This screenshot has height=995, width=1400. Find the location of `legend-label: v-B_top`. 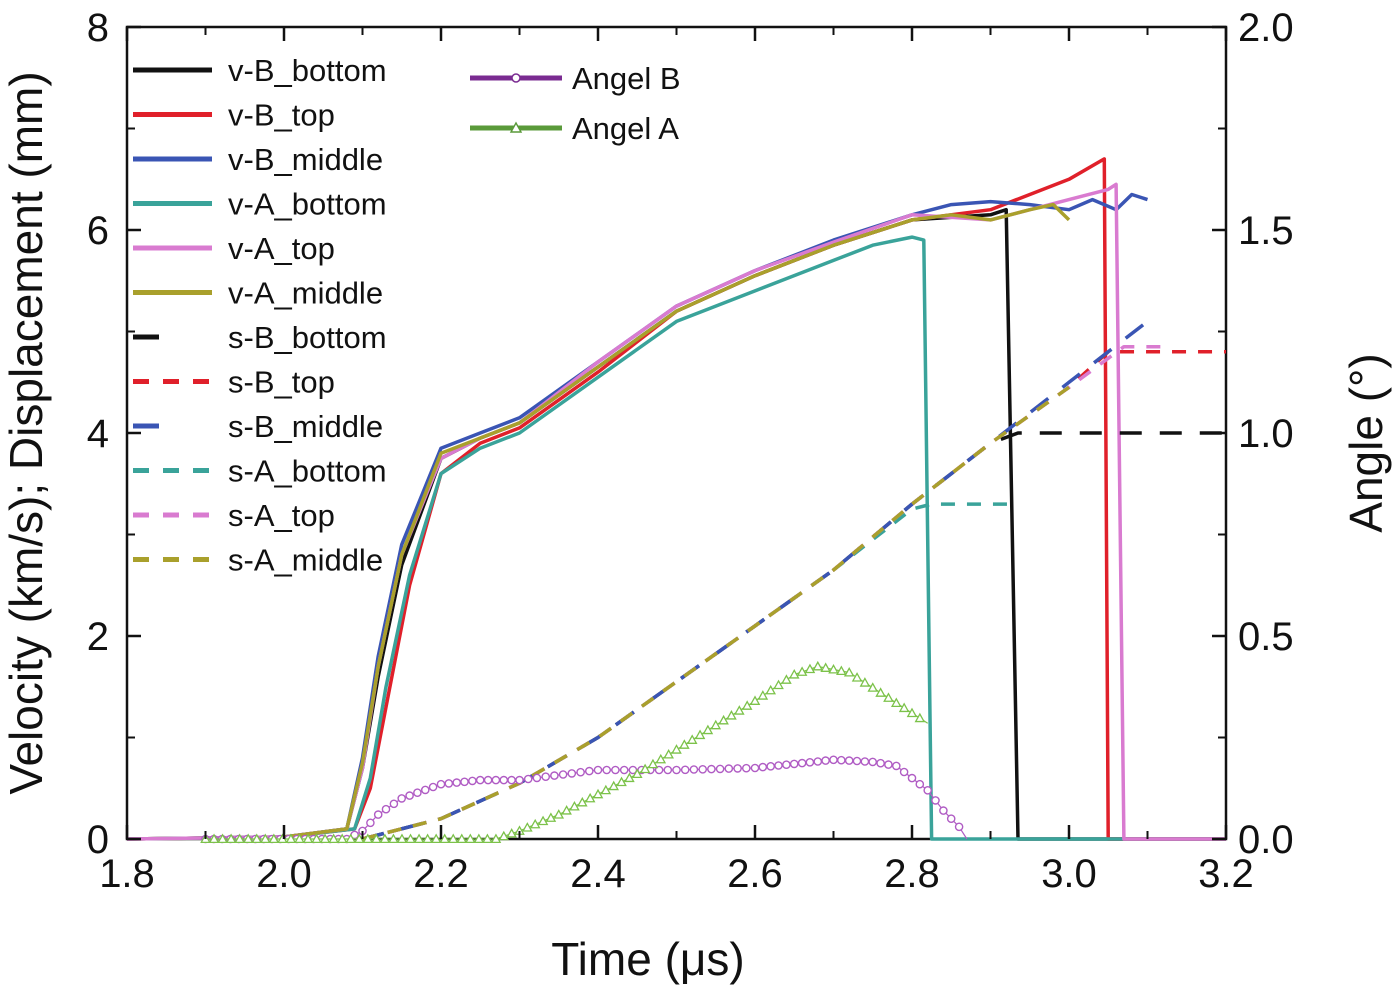

legend-label: v-B_top is located at coordinates (281, 115).